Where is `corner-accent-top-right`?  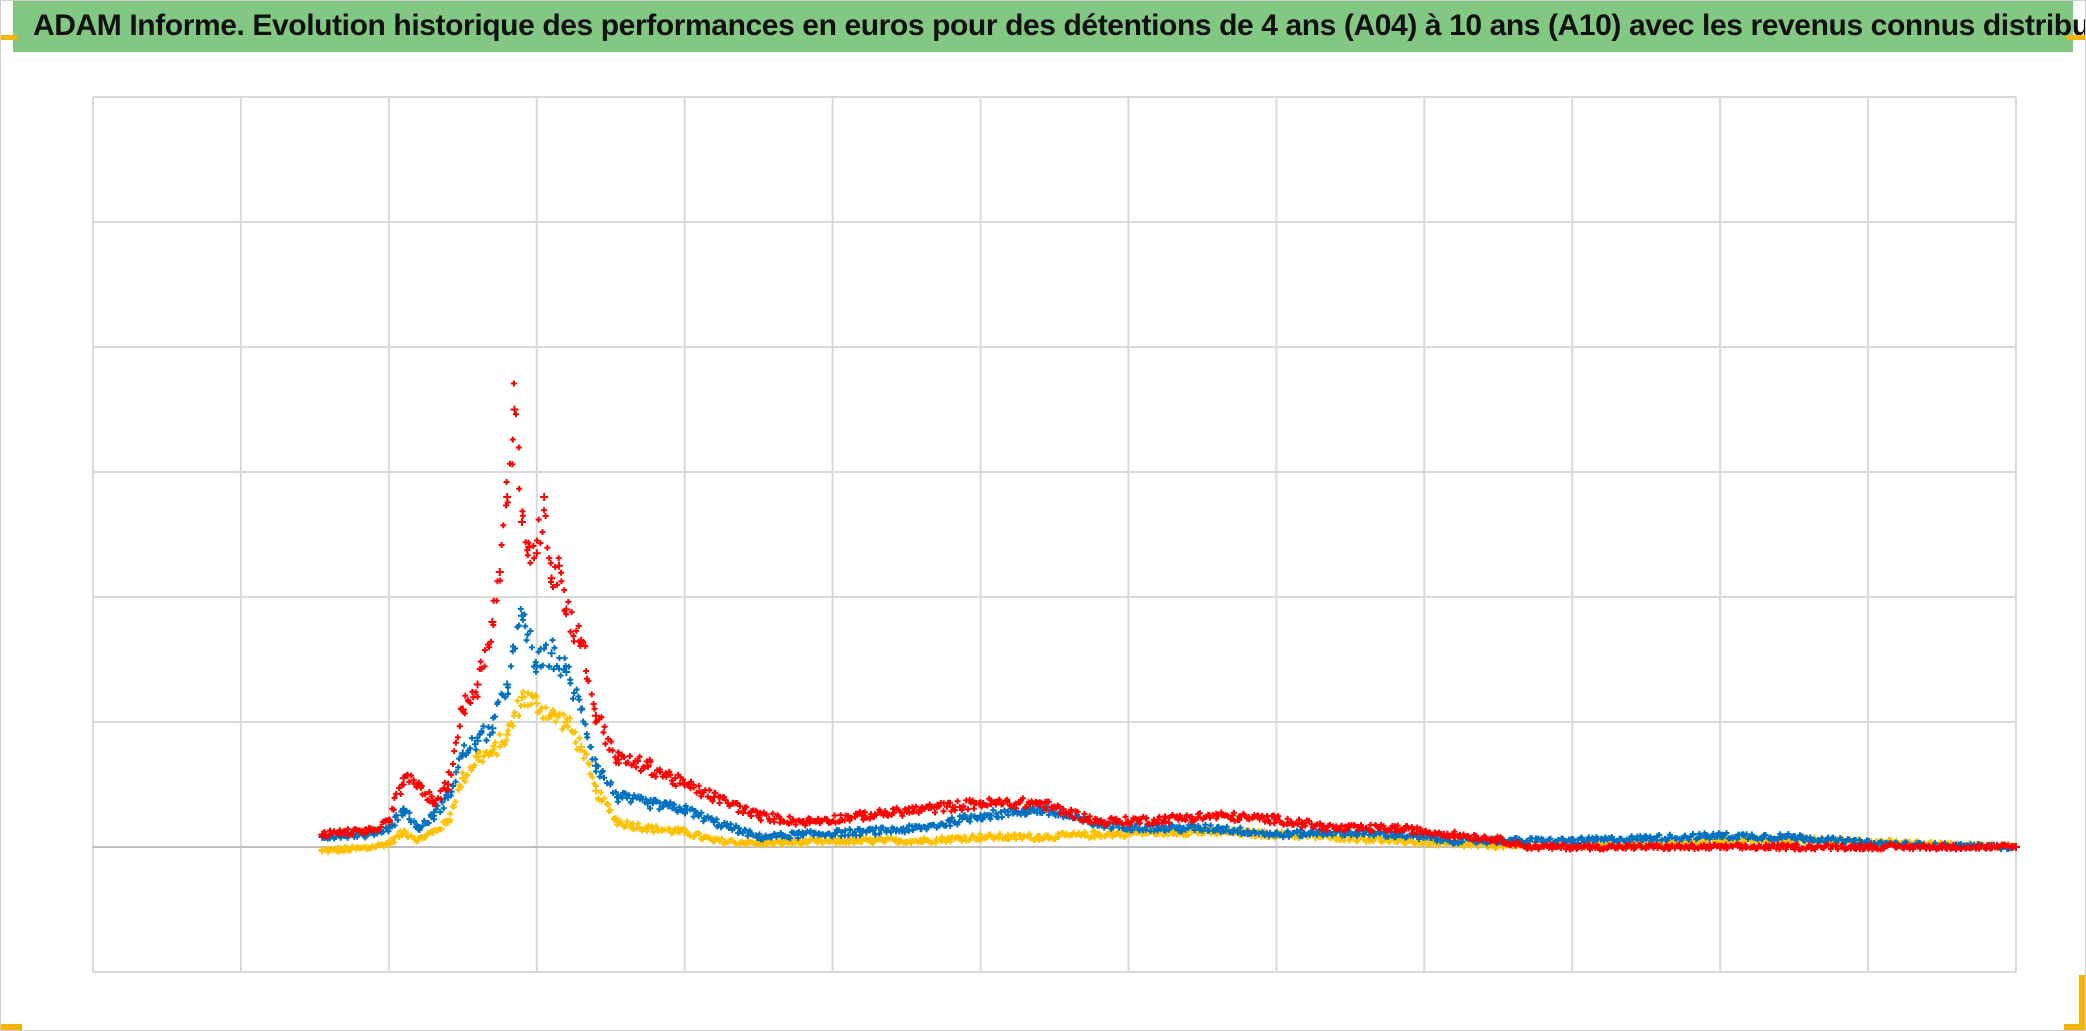
corner-accent-top-right is located at coordinates (2076, 37).